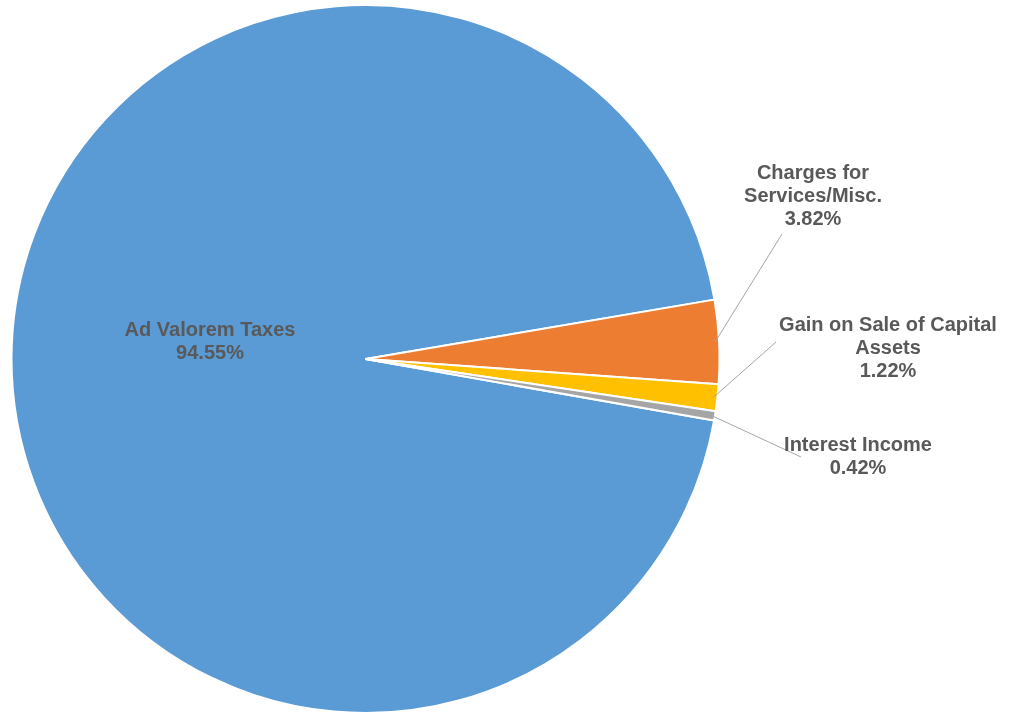 The width and height of the screenshot is (1016, 717). I want to click on data-label: 3.82%, so click(813, 217).